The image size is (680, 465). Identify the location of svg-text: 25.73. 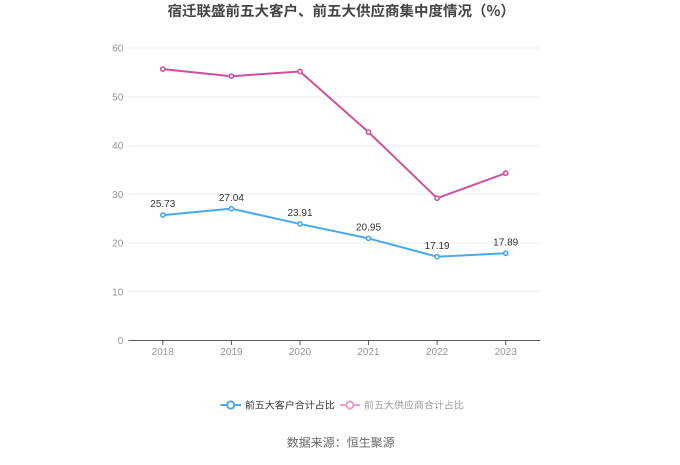
(162, 204).